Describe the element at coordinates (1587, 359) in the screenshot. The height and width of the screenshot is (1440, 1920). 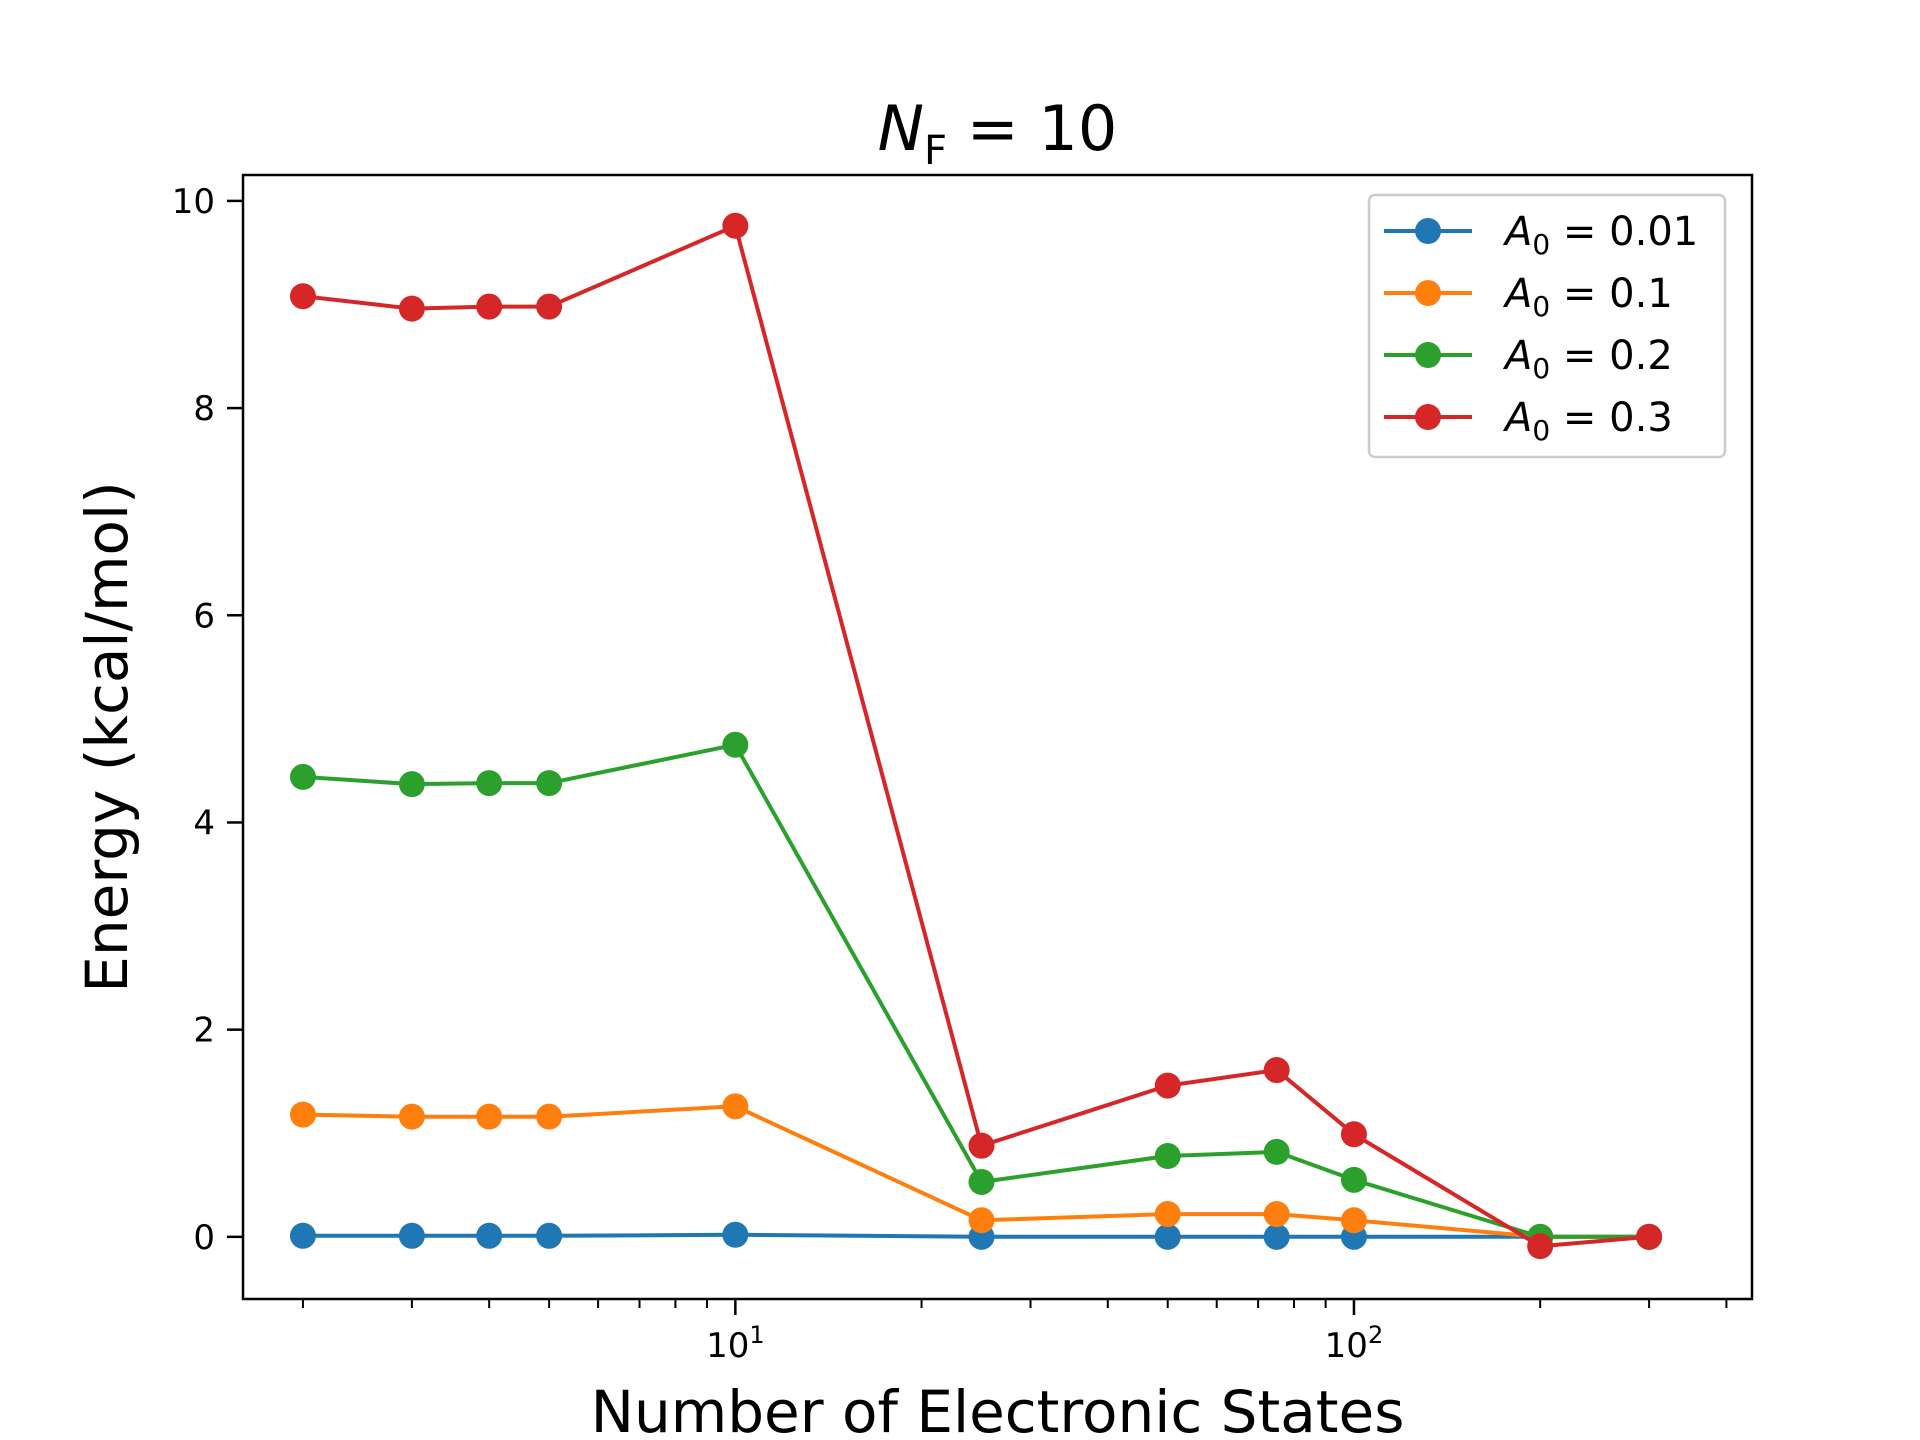
I see `legend-label: A0 = 0.2` at that location.